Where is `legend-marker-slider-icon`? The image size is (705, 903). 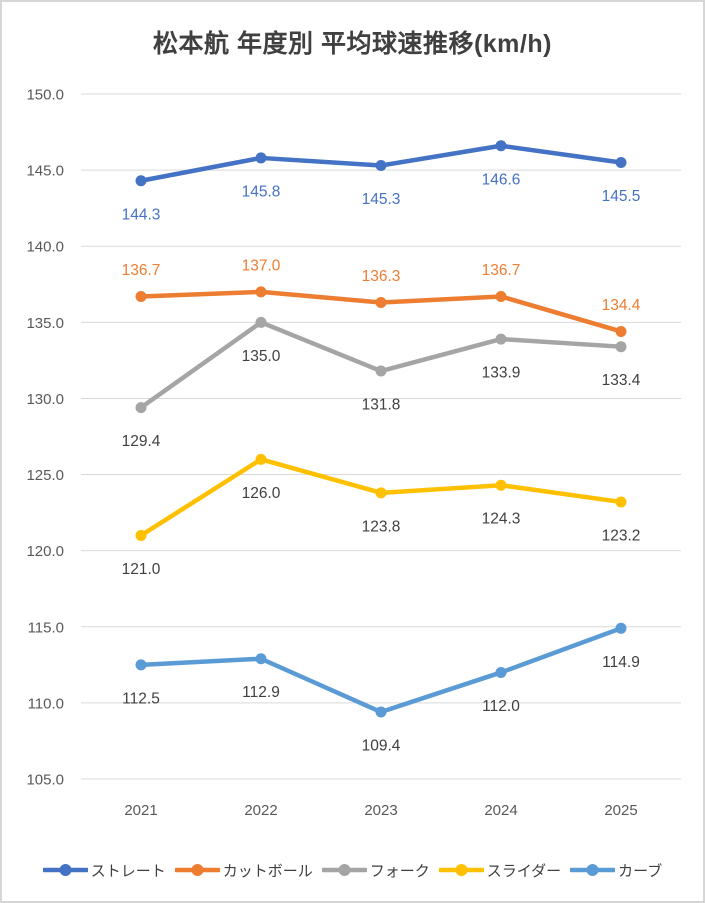
legend-marker-slider-icon is located at coordinates (461, 870).